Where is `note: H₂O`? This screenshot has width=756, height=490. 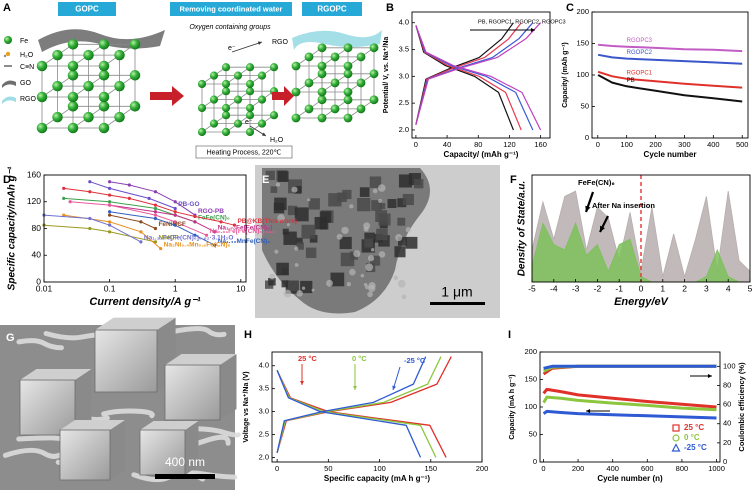 note: H₂O is located at coordinates (277, 140).